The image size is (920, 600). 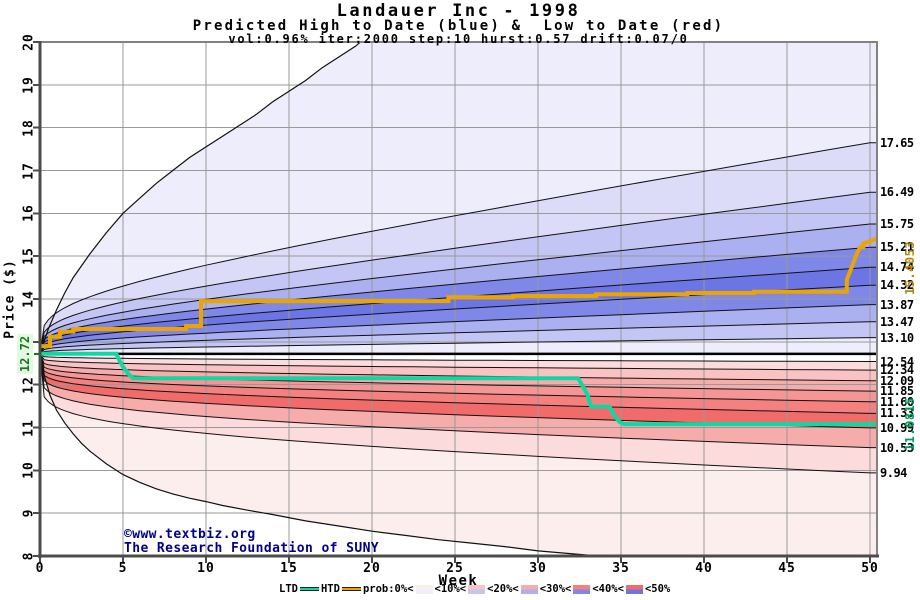 I want to click on legend-label: <50%, so click(x=657, y=589).